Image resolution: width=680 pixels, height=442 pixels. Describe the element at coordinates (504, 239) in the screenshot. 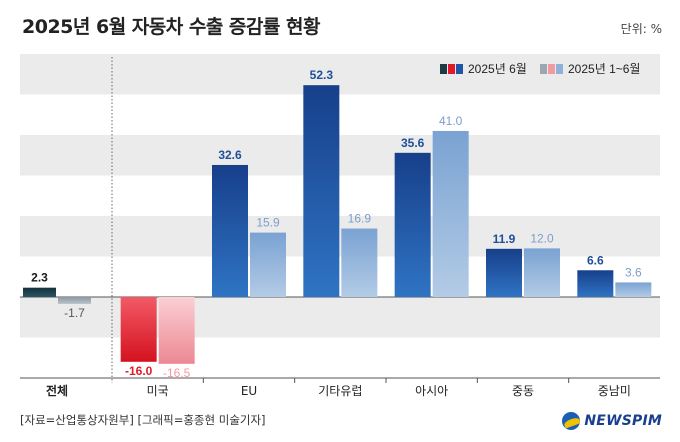

I see `data-label: 11.9` at that location.